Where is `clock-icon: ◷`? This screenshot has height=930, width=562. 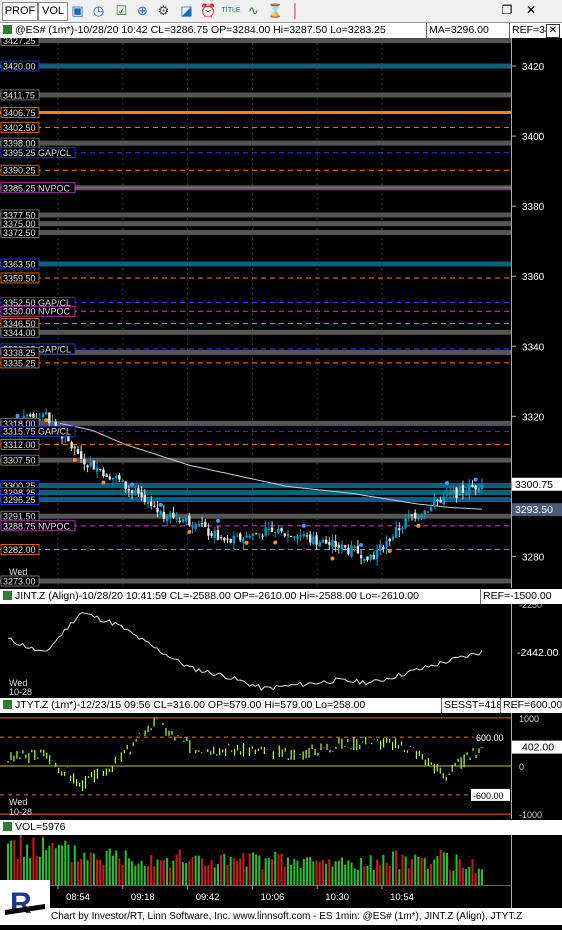
clock-icon: ◷ is located at coordinates (98, 10).